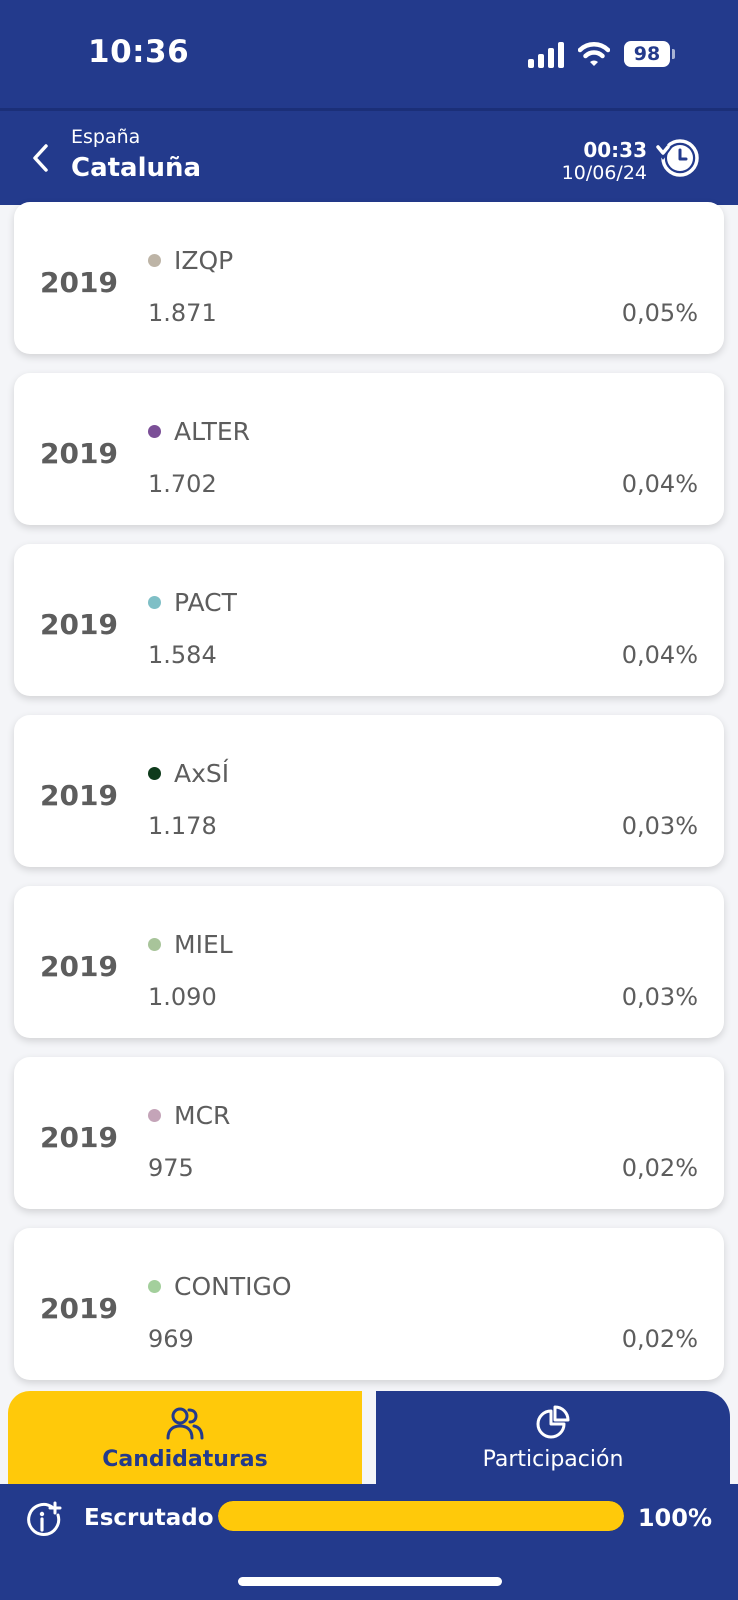  Describe the element at coordinates (615, 150) in the screenshot. I see `last-update-time: 00:33` at that location.